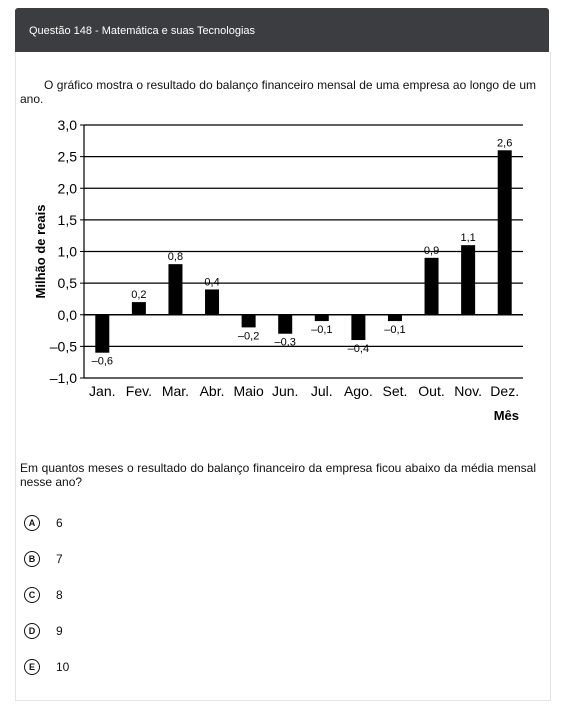  What do you see at coordinates (504, 143) in the screenshot?
I see `bar-value-label: 2,6` at bounding box center [504, 143].